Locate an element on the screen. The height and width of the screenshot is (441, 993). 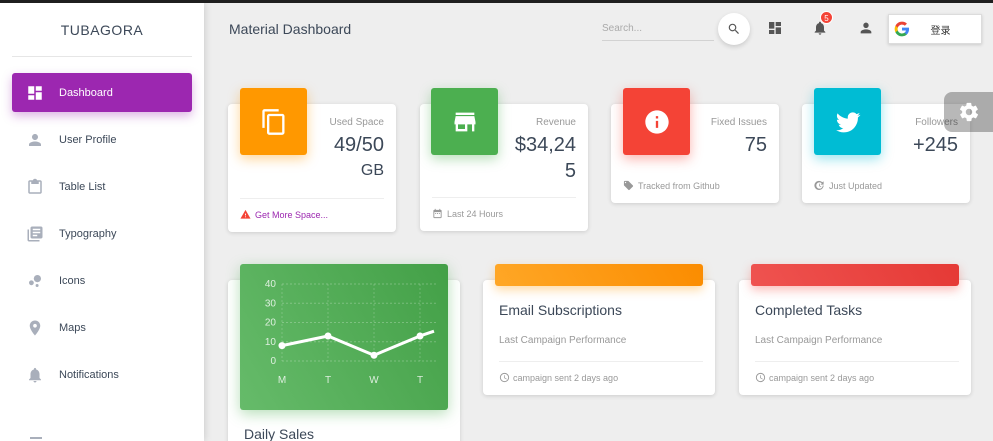
twitter-icon is located at coordinates (847, 121).